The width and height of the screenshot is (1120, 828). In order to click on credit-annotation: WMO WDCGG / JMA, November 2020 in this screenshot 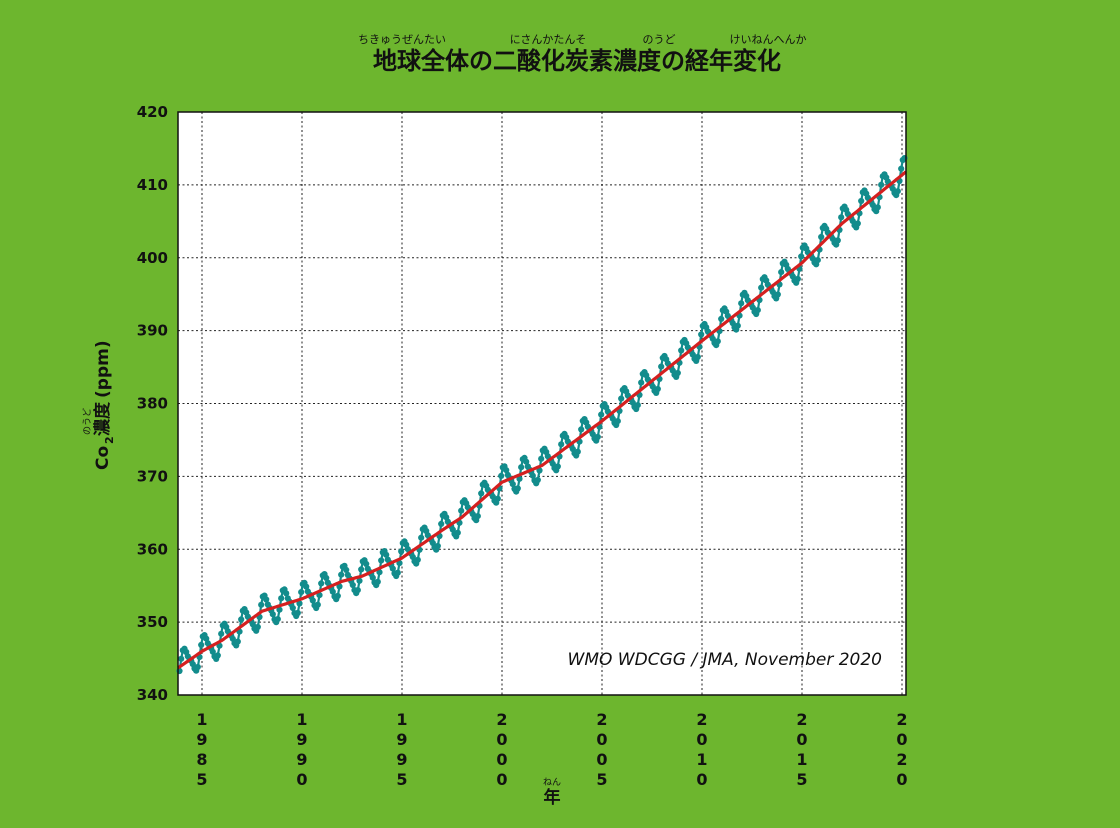, I will do `click(725, 660)`.